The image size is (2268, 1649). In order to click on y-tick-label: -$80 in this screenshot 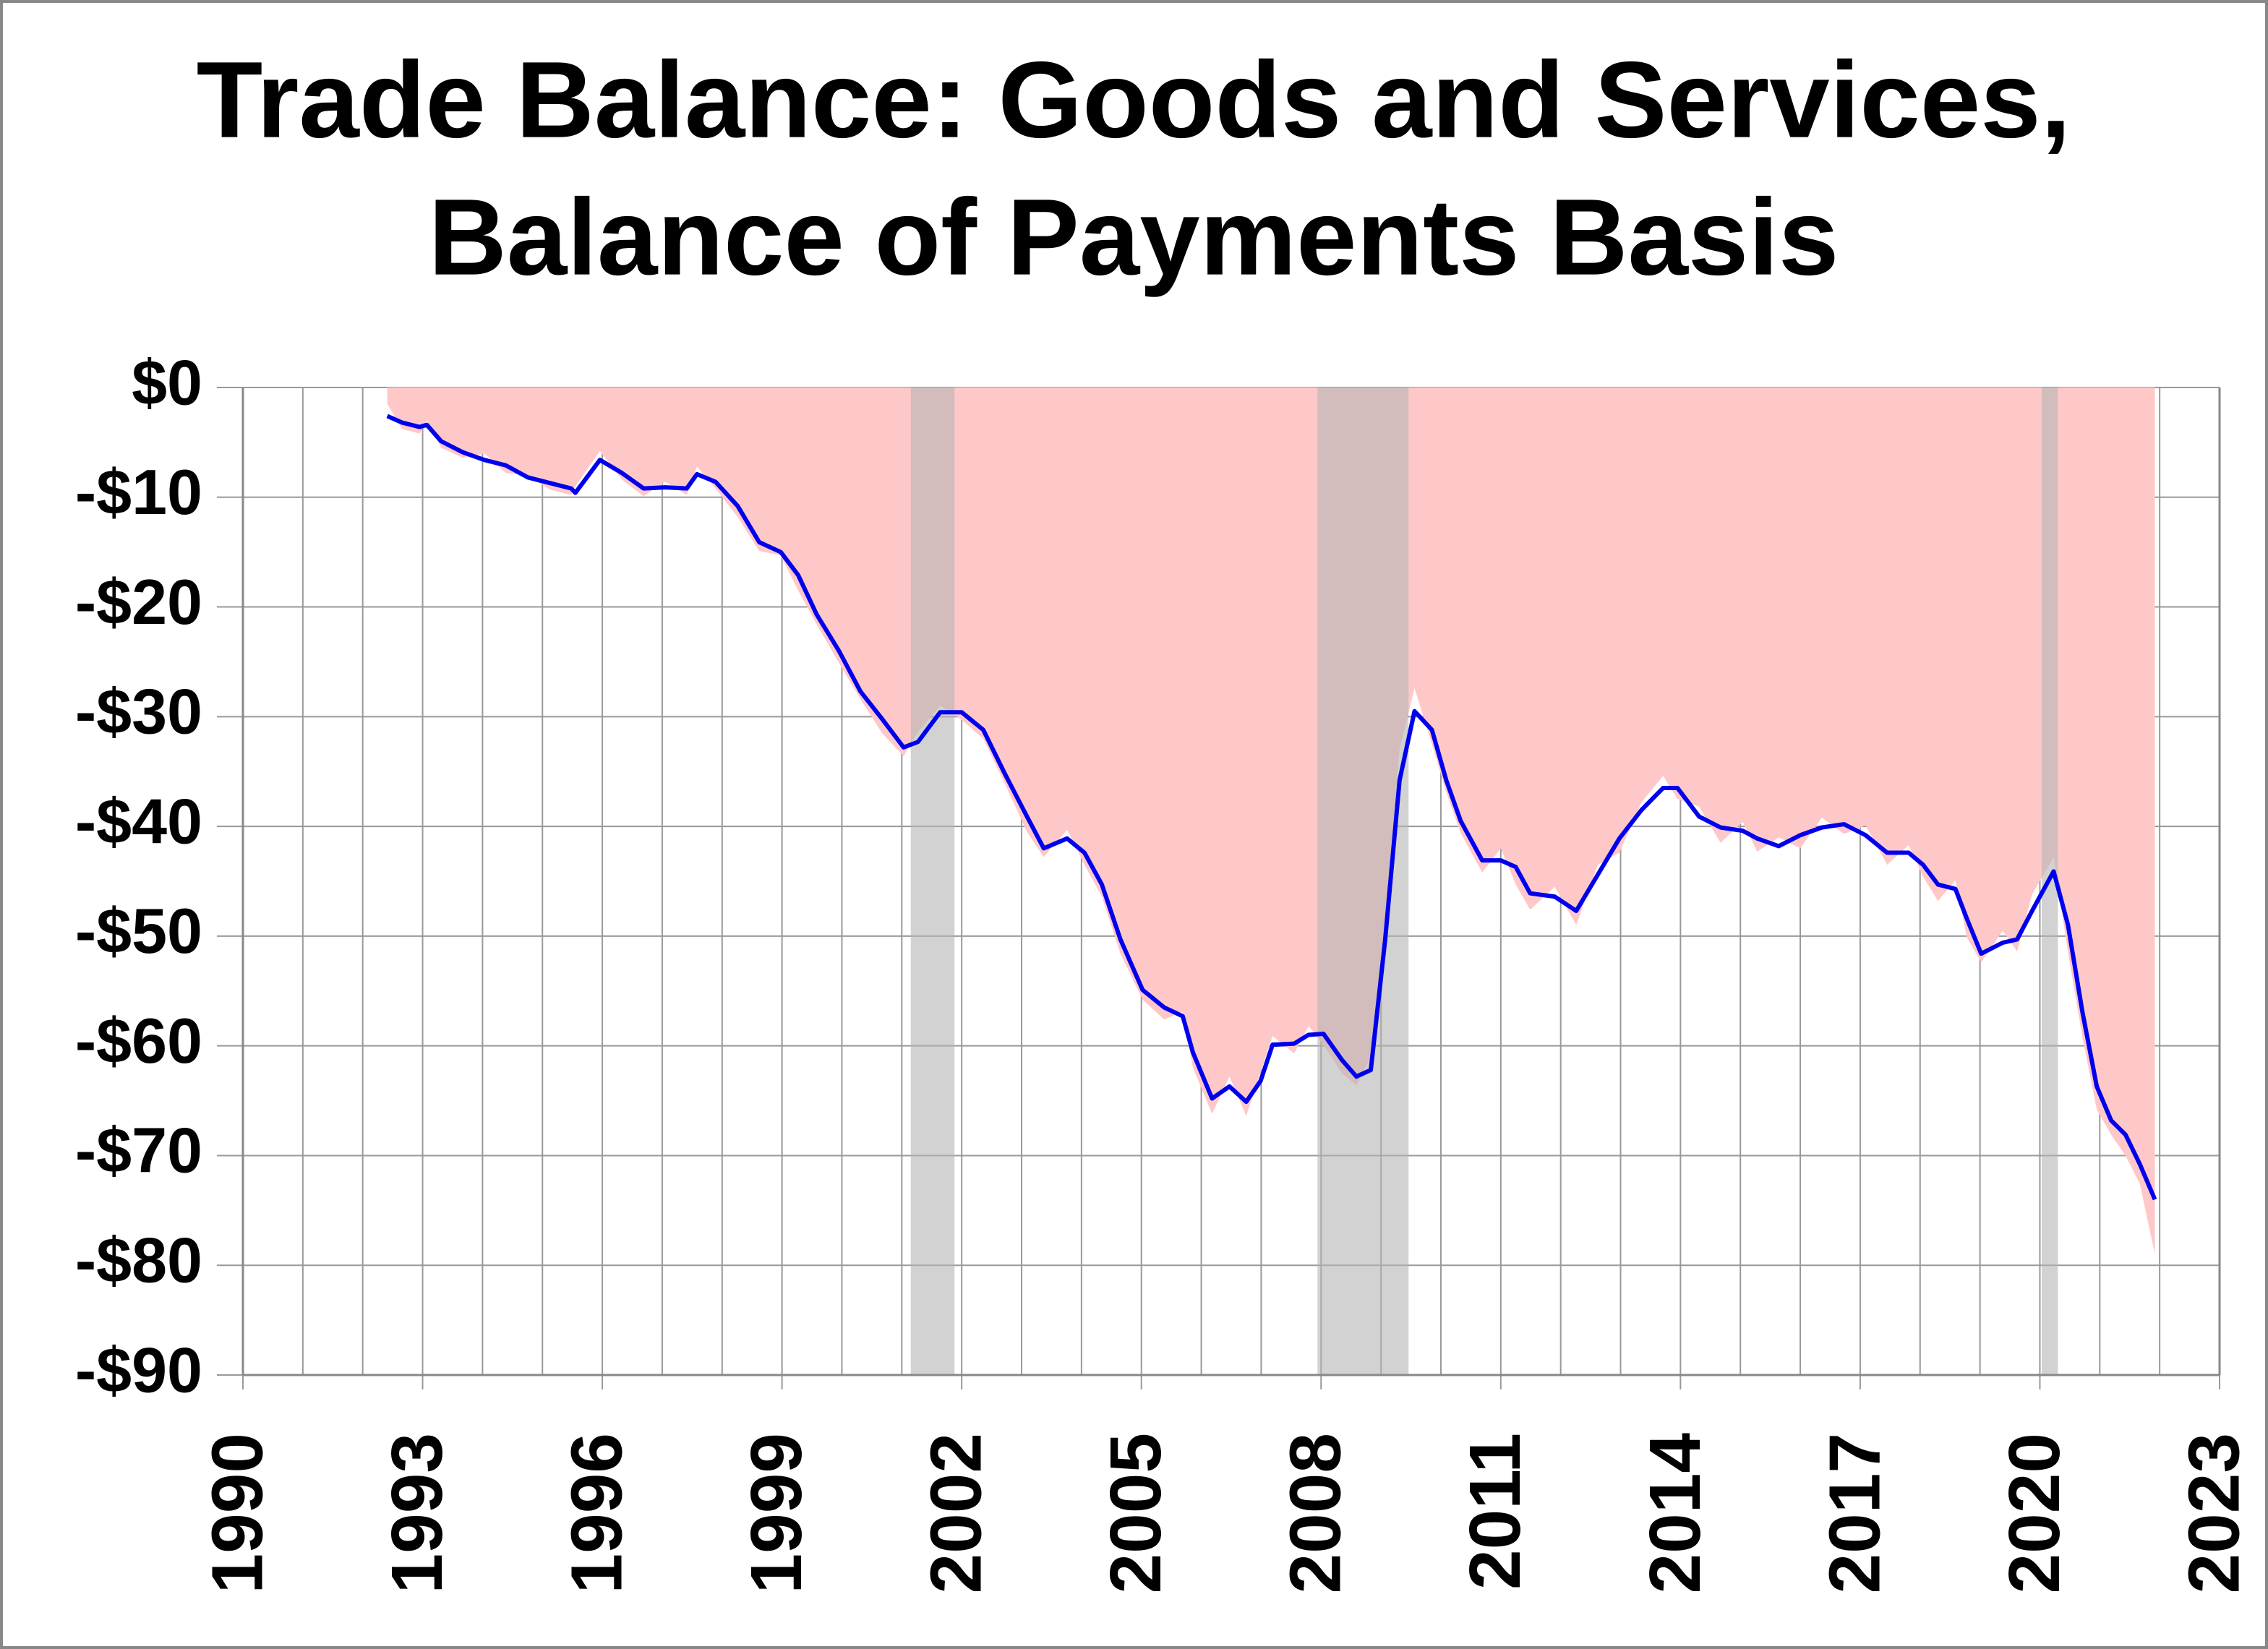, I will do `click(138, 1259)`.